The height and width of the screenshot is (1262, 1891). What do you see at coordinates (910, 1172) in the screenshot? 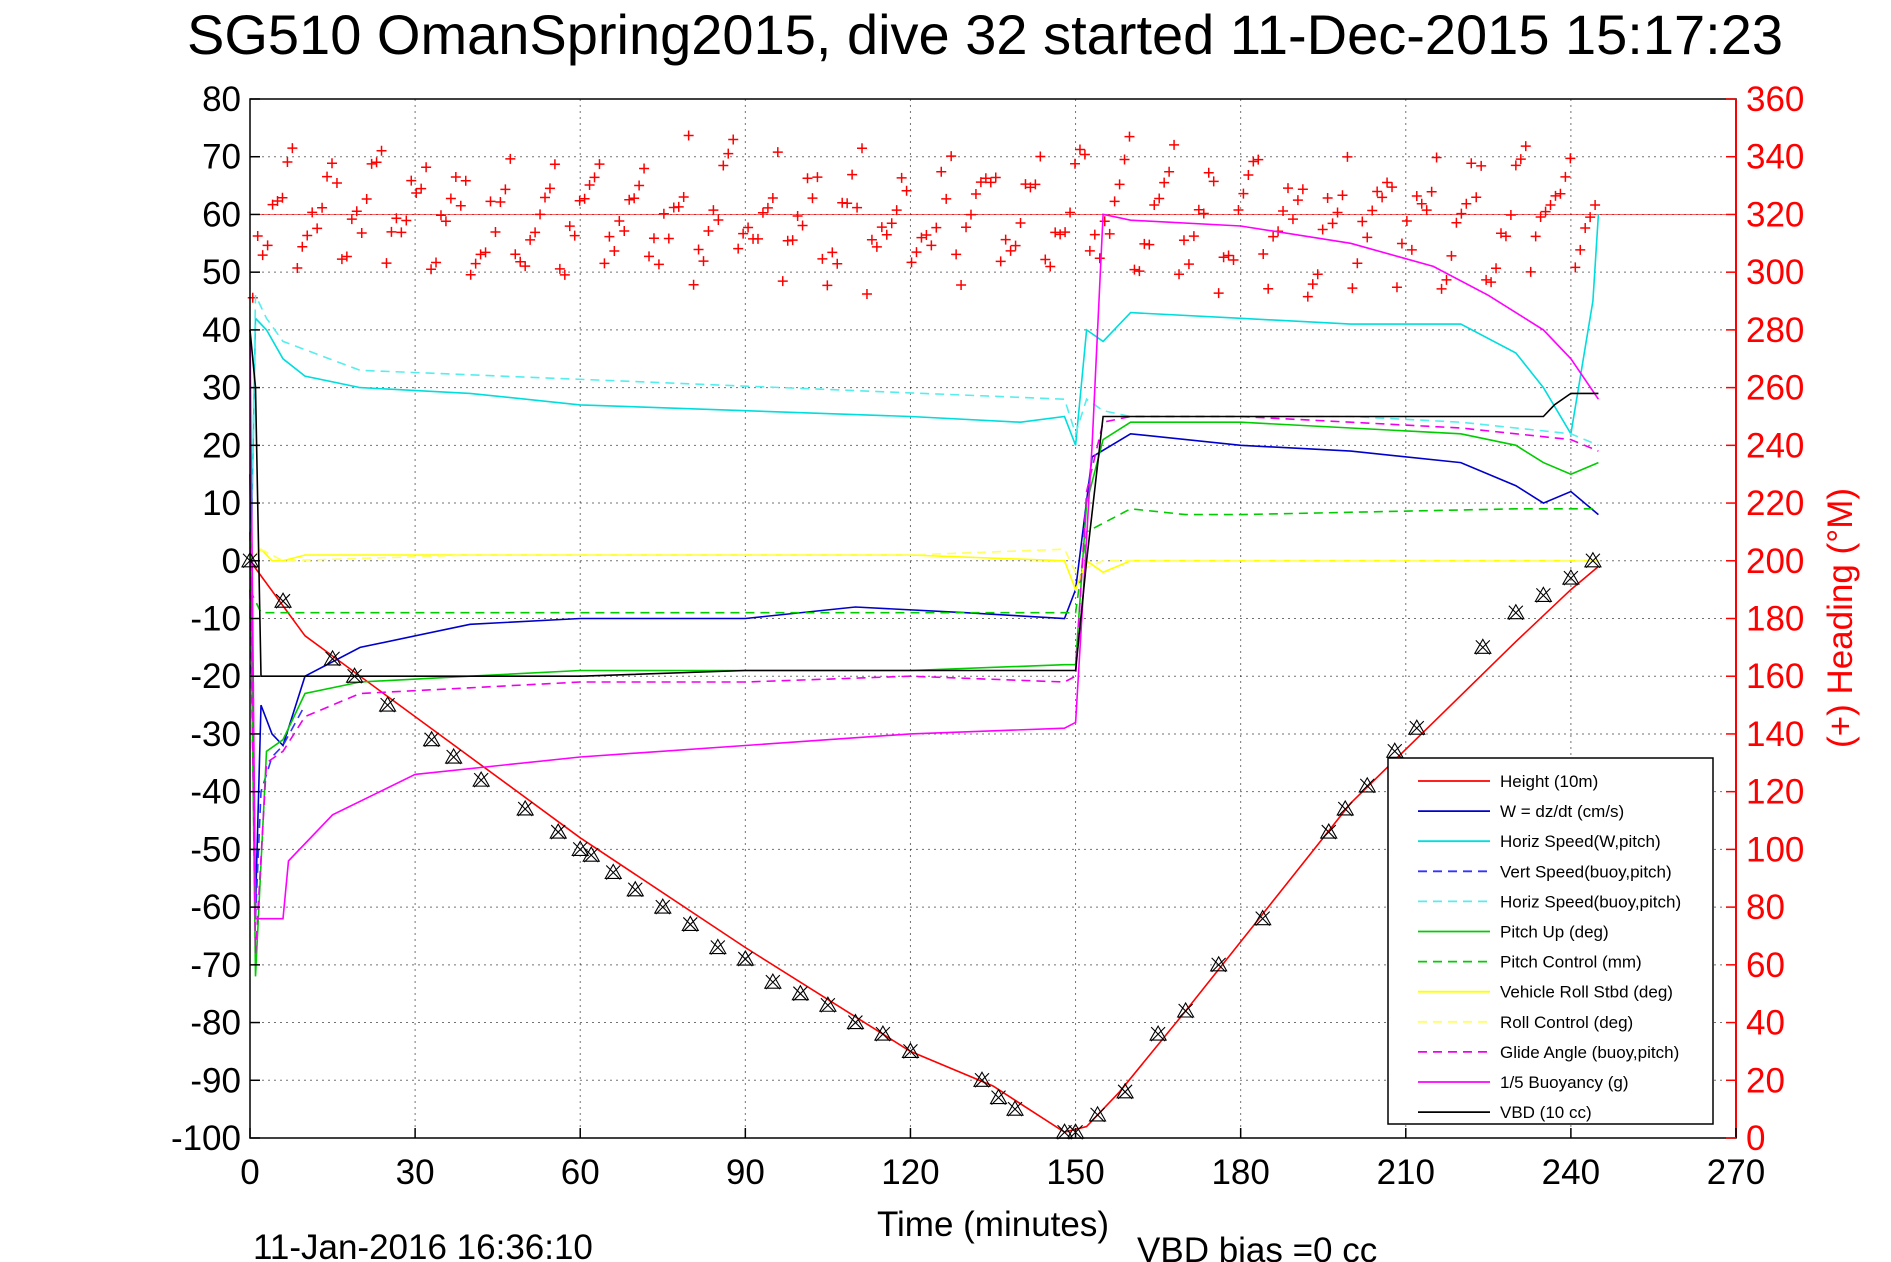
I see `x-tick-label: 120` at bounding box center [910, 1172].